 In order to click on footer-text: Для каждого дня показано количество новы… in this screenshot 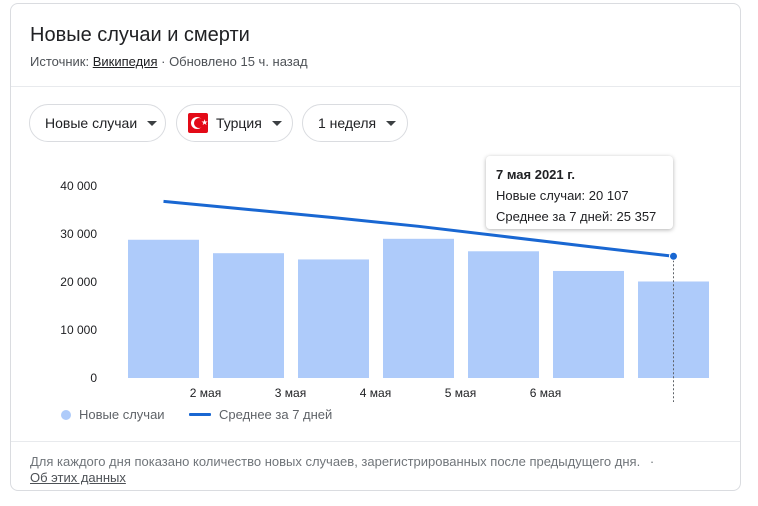, I will do `click(335, 461)`.